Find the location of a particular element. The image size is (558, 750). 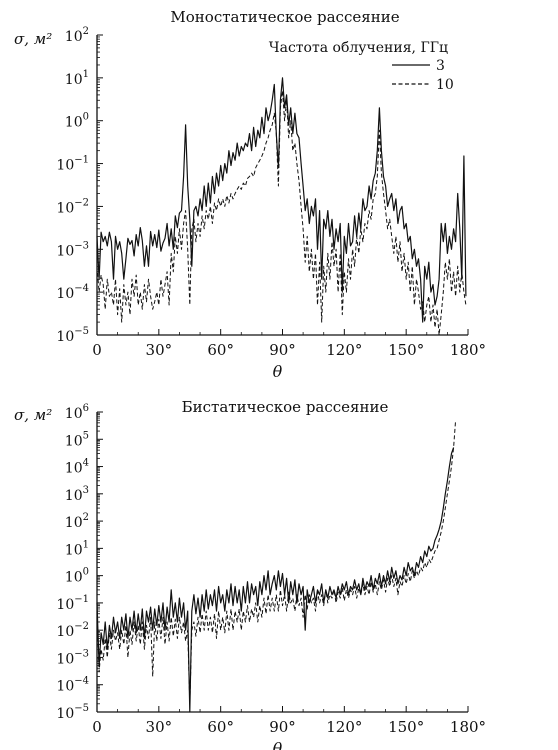

legend-label: 10 is located at coordinates (445, 85).